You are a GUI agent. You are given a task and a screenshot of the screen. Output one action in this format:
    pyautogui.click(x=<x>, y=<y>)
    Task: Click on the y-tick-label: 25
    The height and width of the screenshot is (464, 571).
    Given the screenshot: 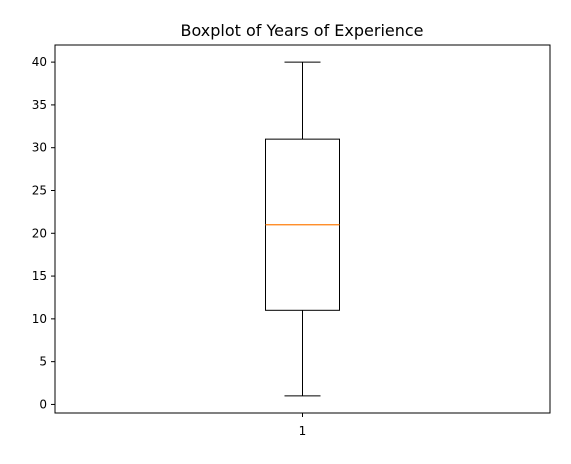 What is the action you would take?
    pyautogui.click(x=39, y=190)
    